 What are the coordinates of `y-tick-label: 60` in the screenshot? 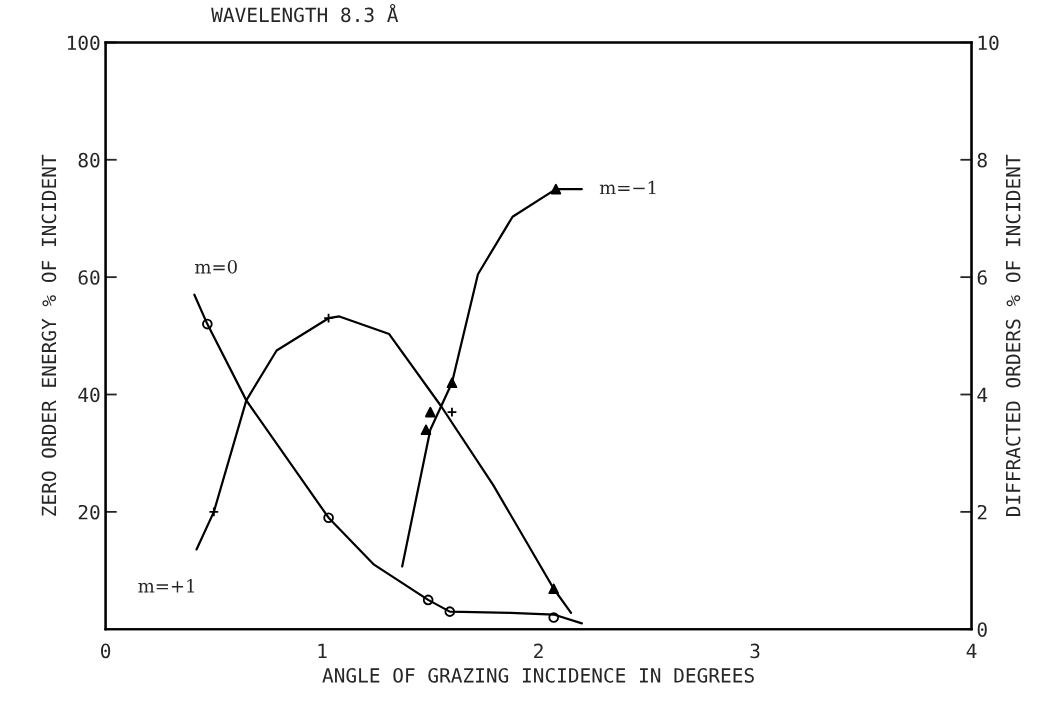 It's located at (89, 277).